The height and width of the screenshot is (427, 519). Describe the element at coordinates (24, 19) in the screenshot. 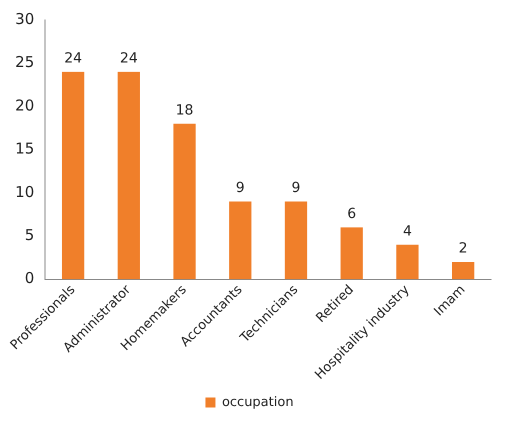

I see `y-tick-label: 30` at that location.